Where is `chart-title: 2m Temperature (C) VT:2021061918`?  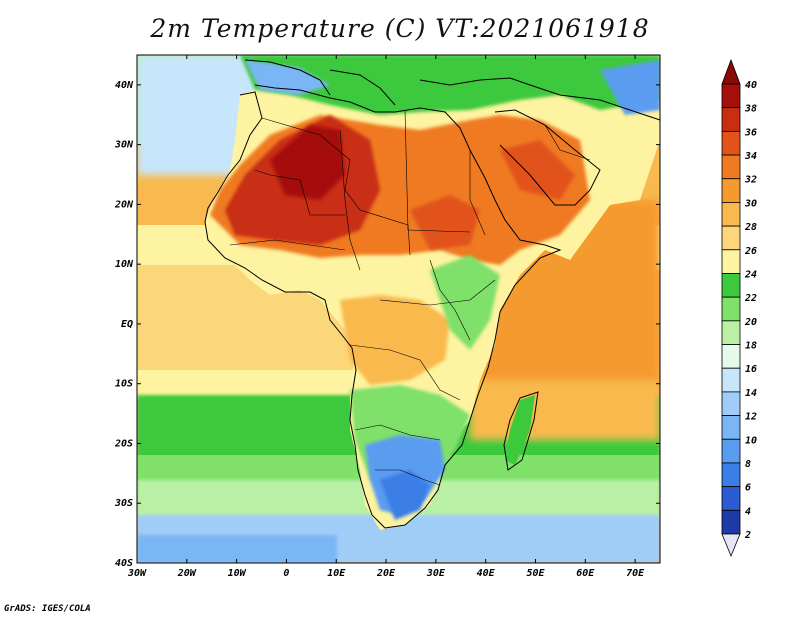 chart-title: 2m Temperature (C) VT:2021061918 is located at coordinates (400, 28).